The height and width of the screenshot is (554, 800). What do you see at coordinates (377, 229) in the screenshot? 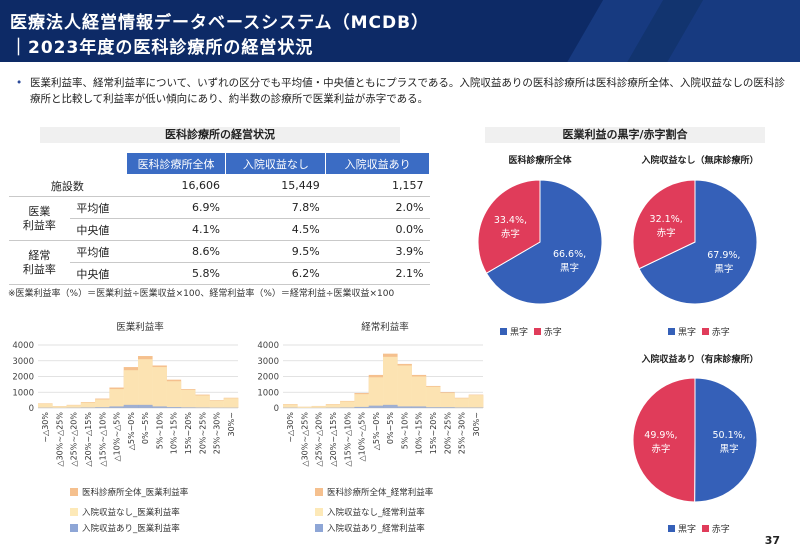
I see `table-cell: 0.0%` at bounding box center [377, 229].